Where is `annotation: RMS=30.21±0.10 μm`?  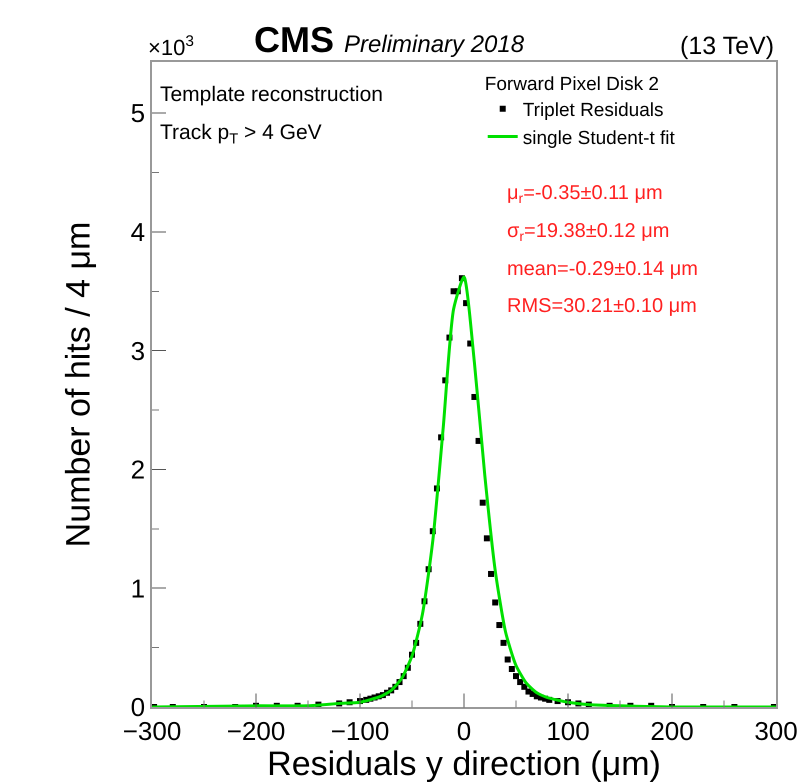
annotation: RMS=30.21±0.10 μm is located at coordinates (602, 306).